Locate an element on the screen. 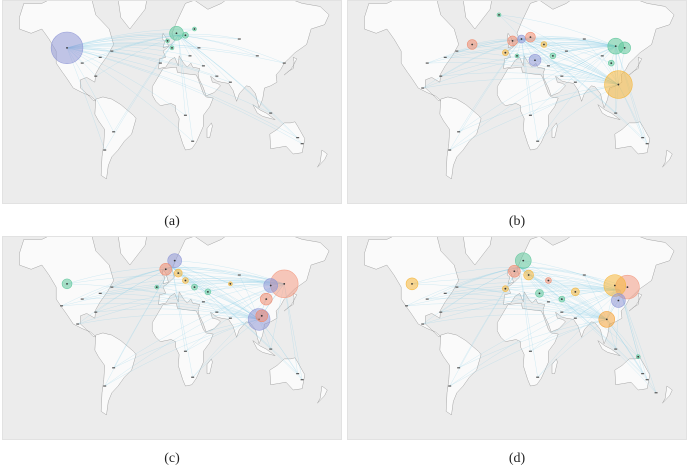  bubble-layer is located at coordinates (180, 292).